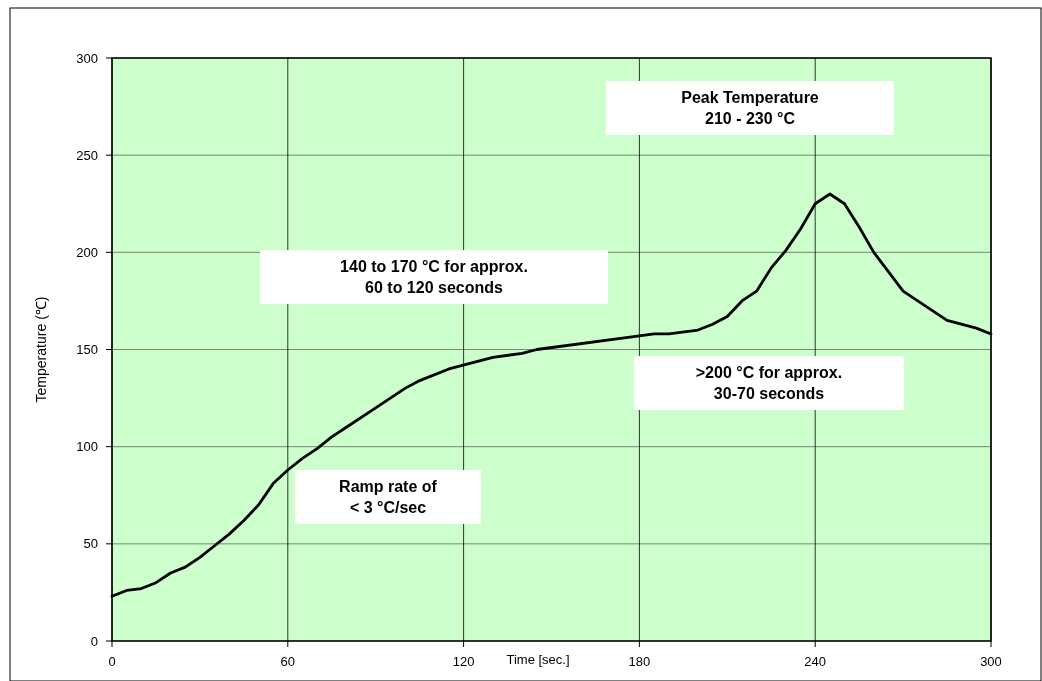 The width and height of the screenshot is (1042, 681). What do you see at coordinates (991, 661) in the screenshot?
I see `x-tick-label: 300` at bounding box center [991, 661].